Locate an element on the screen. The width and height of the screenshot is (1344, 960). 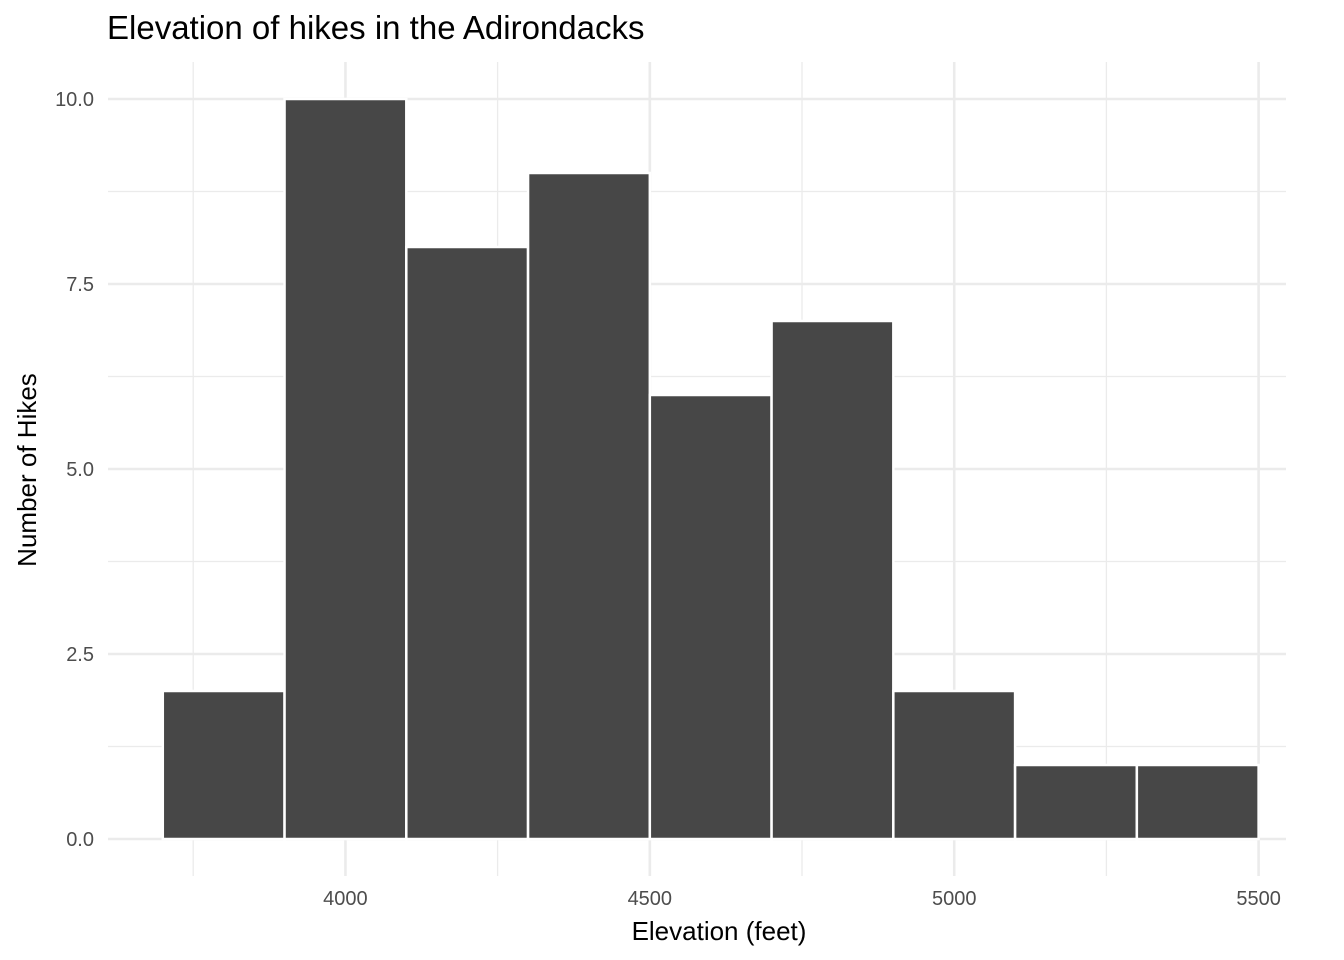
x-tick-labels: 4000 4500 5000 5500 is located at coordinates (802, 899).